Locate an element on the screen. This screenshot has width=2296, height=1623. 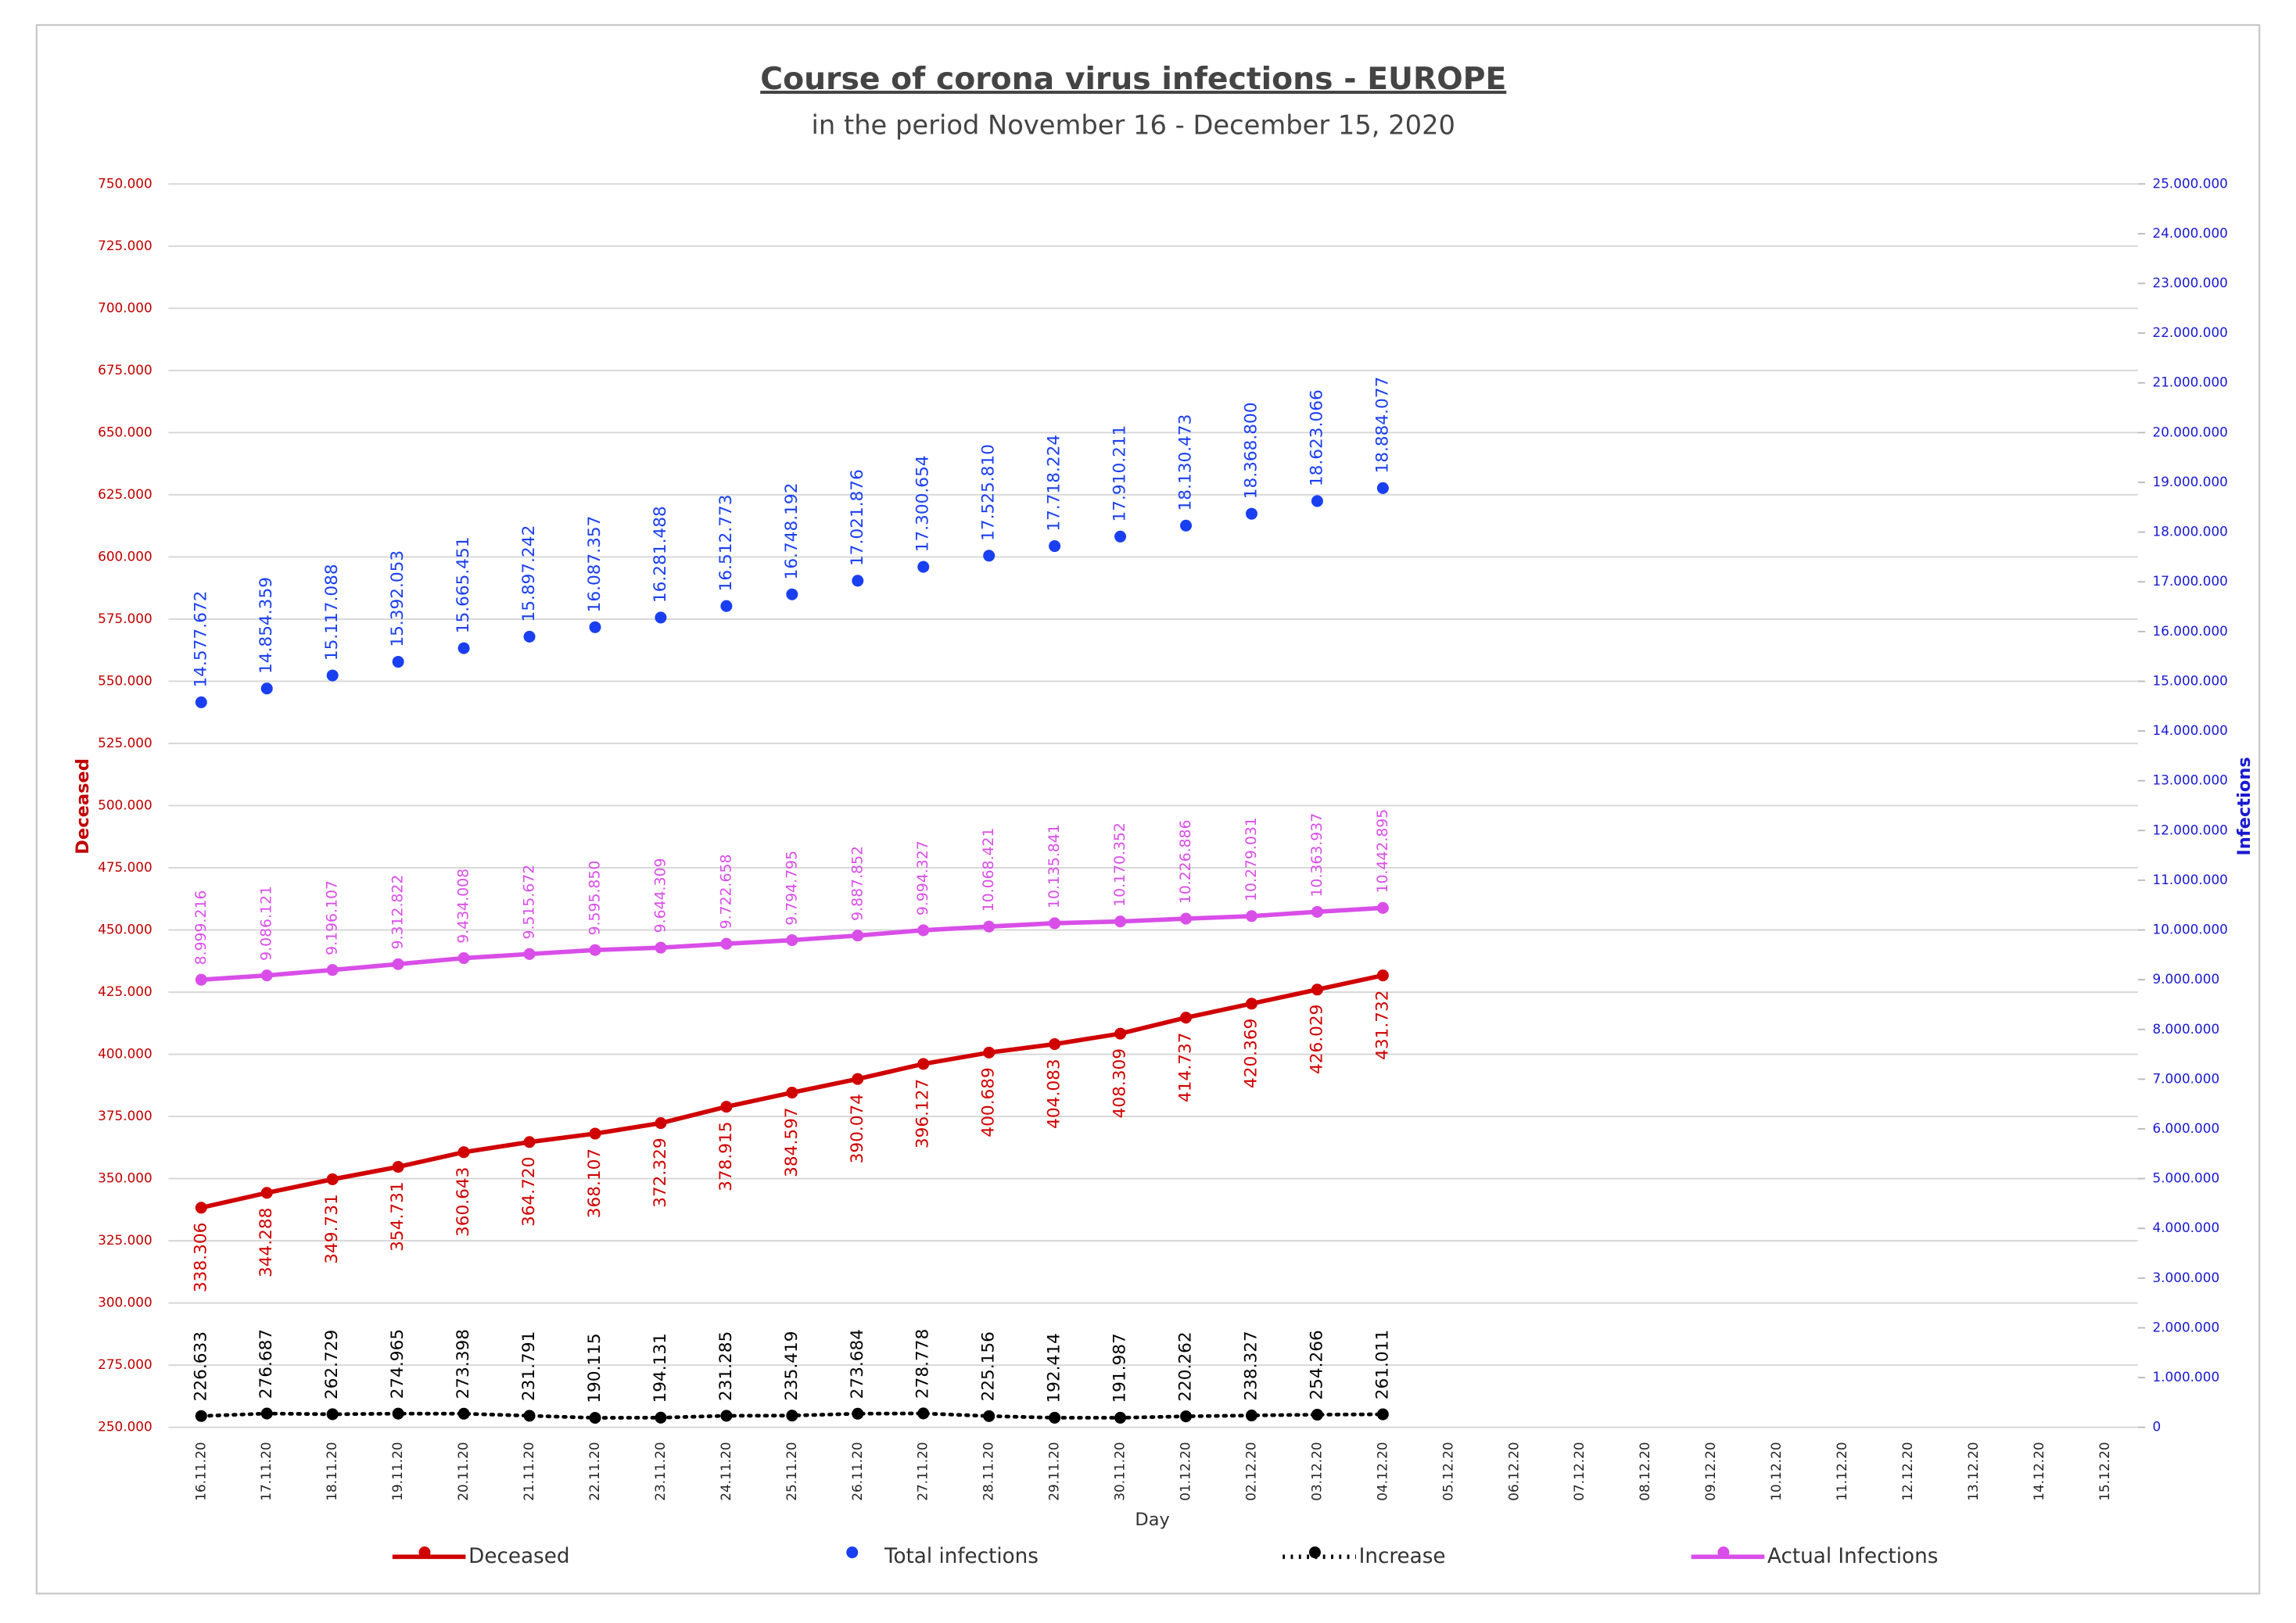
data-label: 8.999.216 is located at coordinates (201, 928).